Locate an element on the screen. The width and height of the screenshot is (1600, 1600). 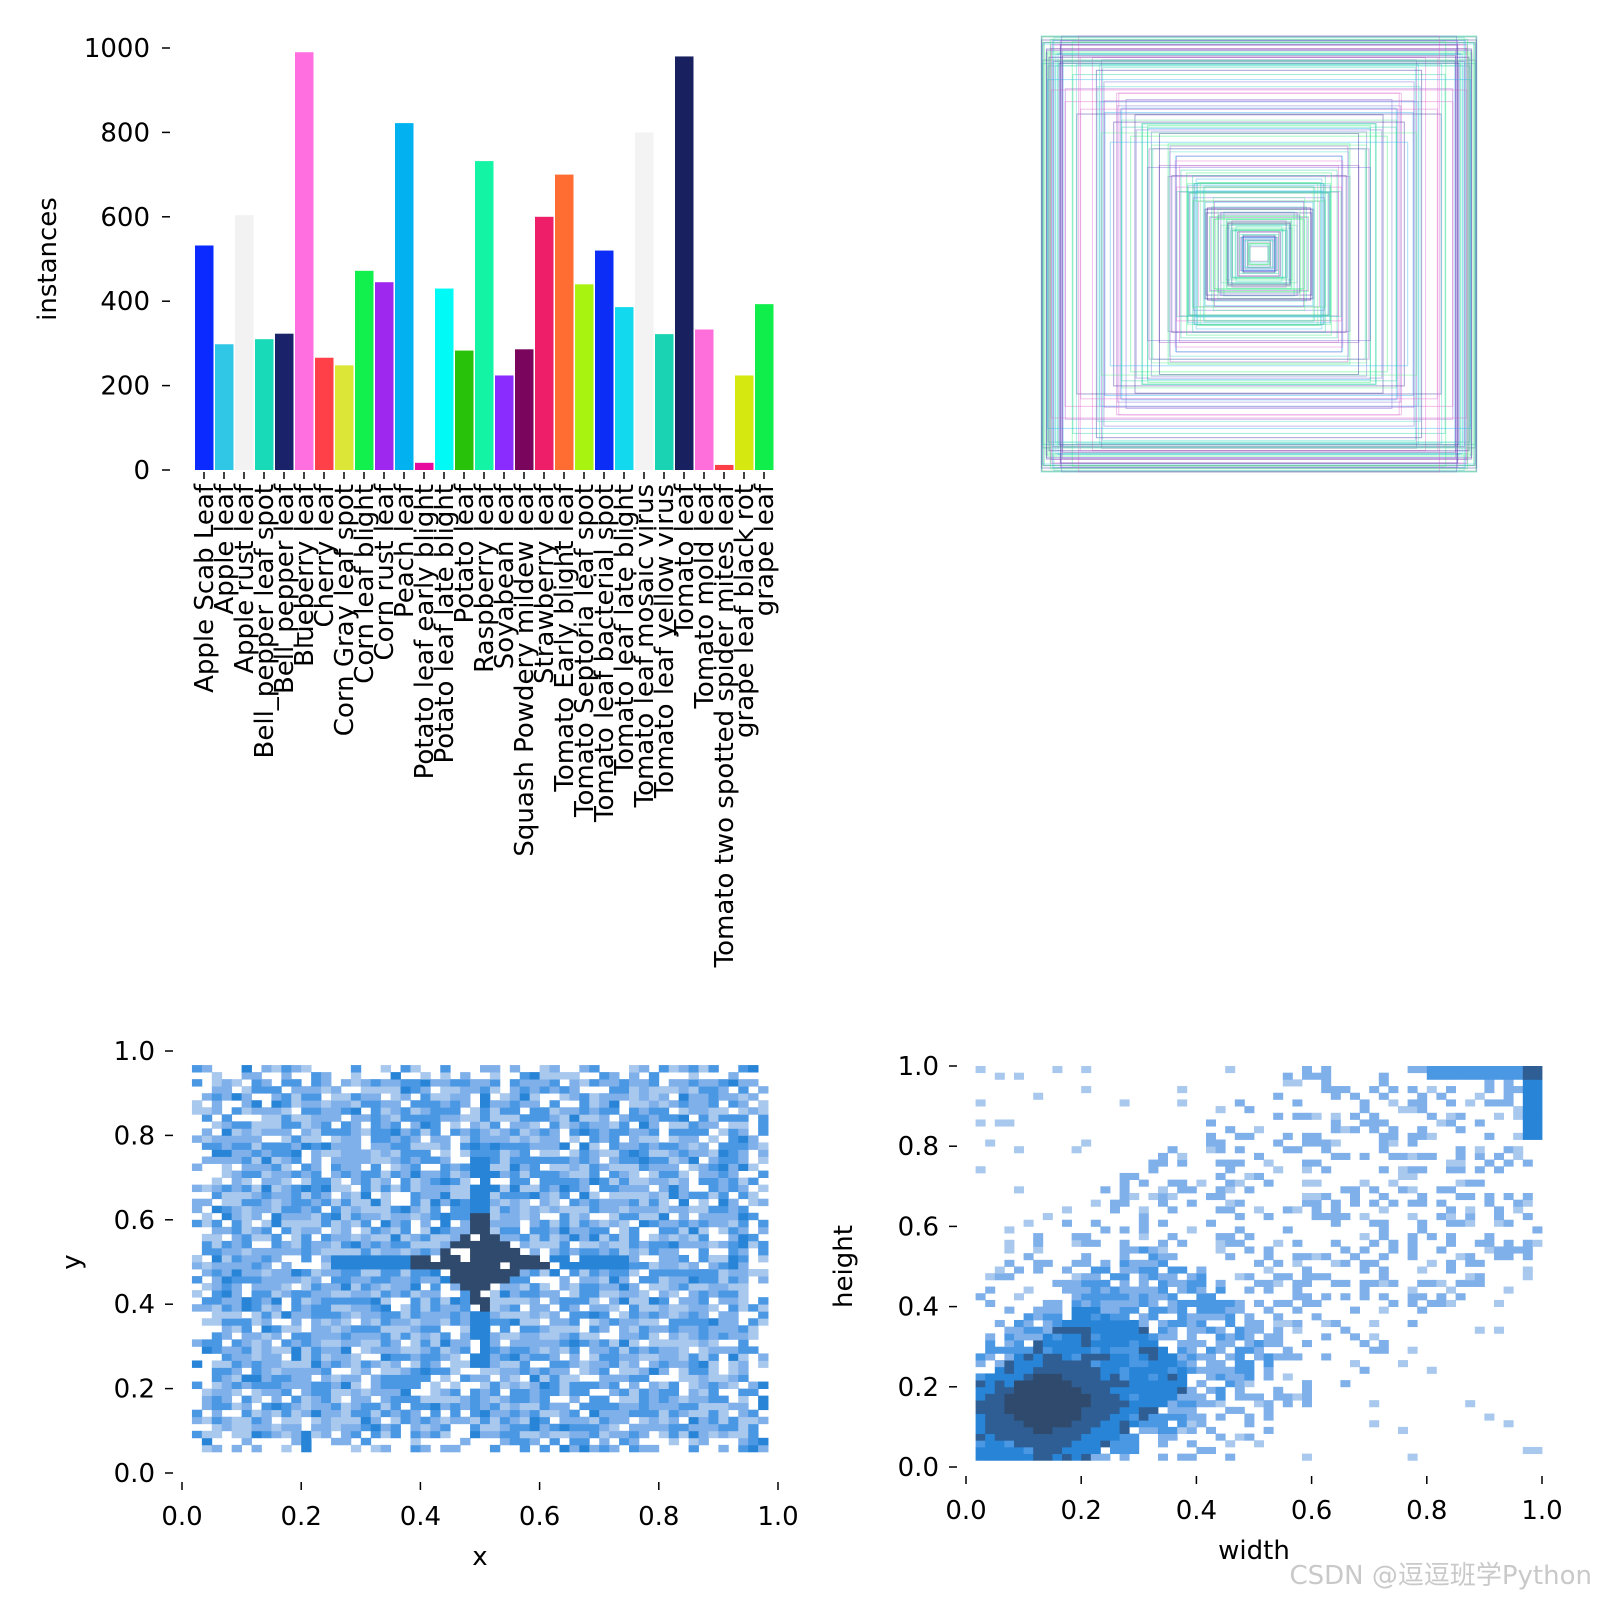
x-tick-label: grape leaf black rot is located at coordinates (745, 611).